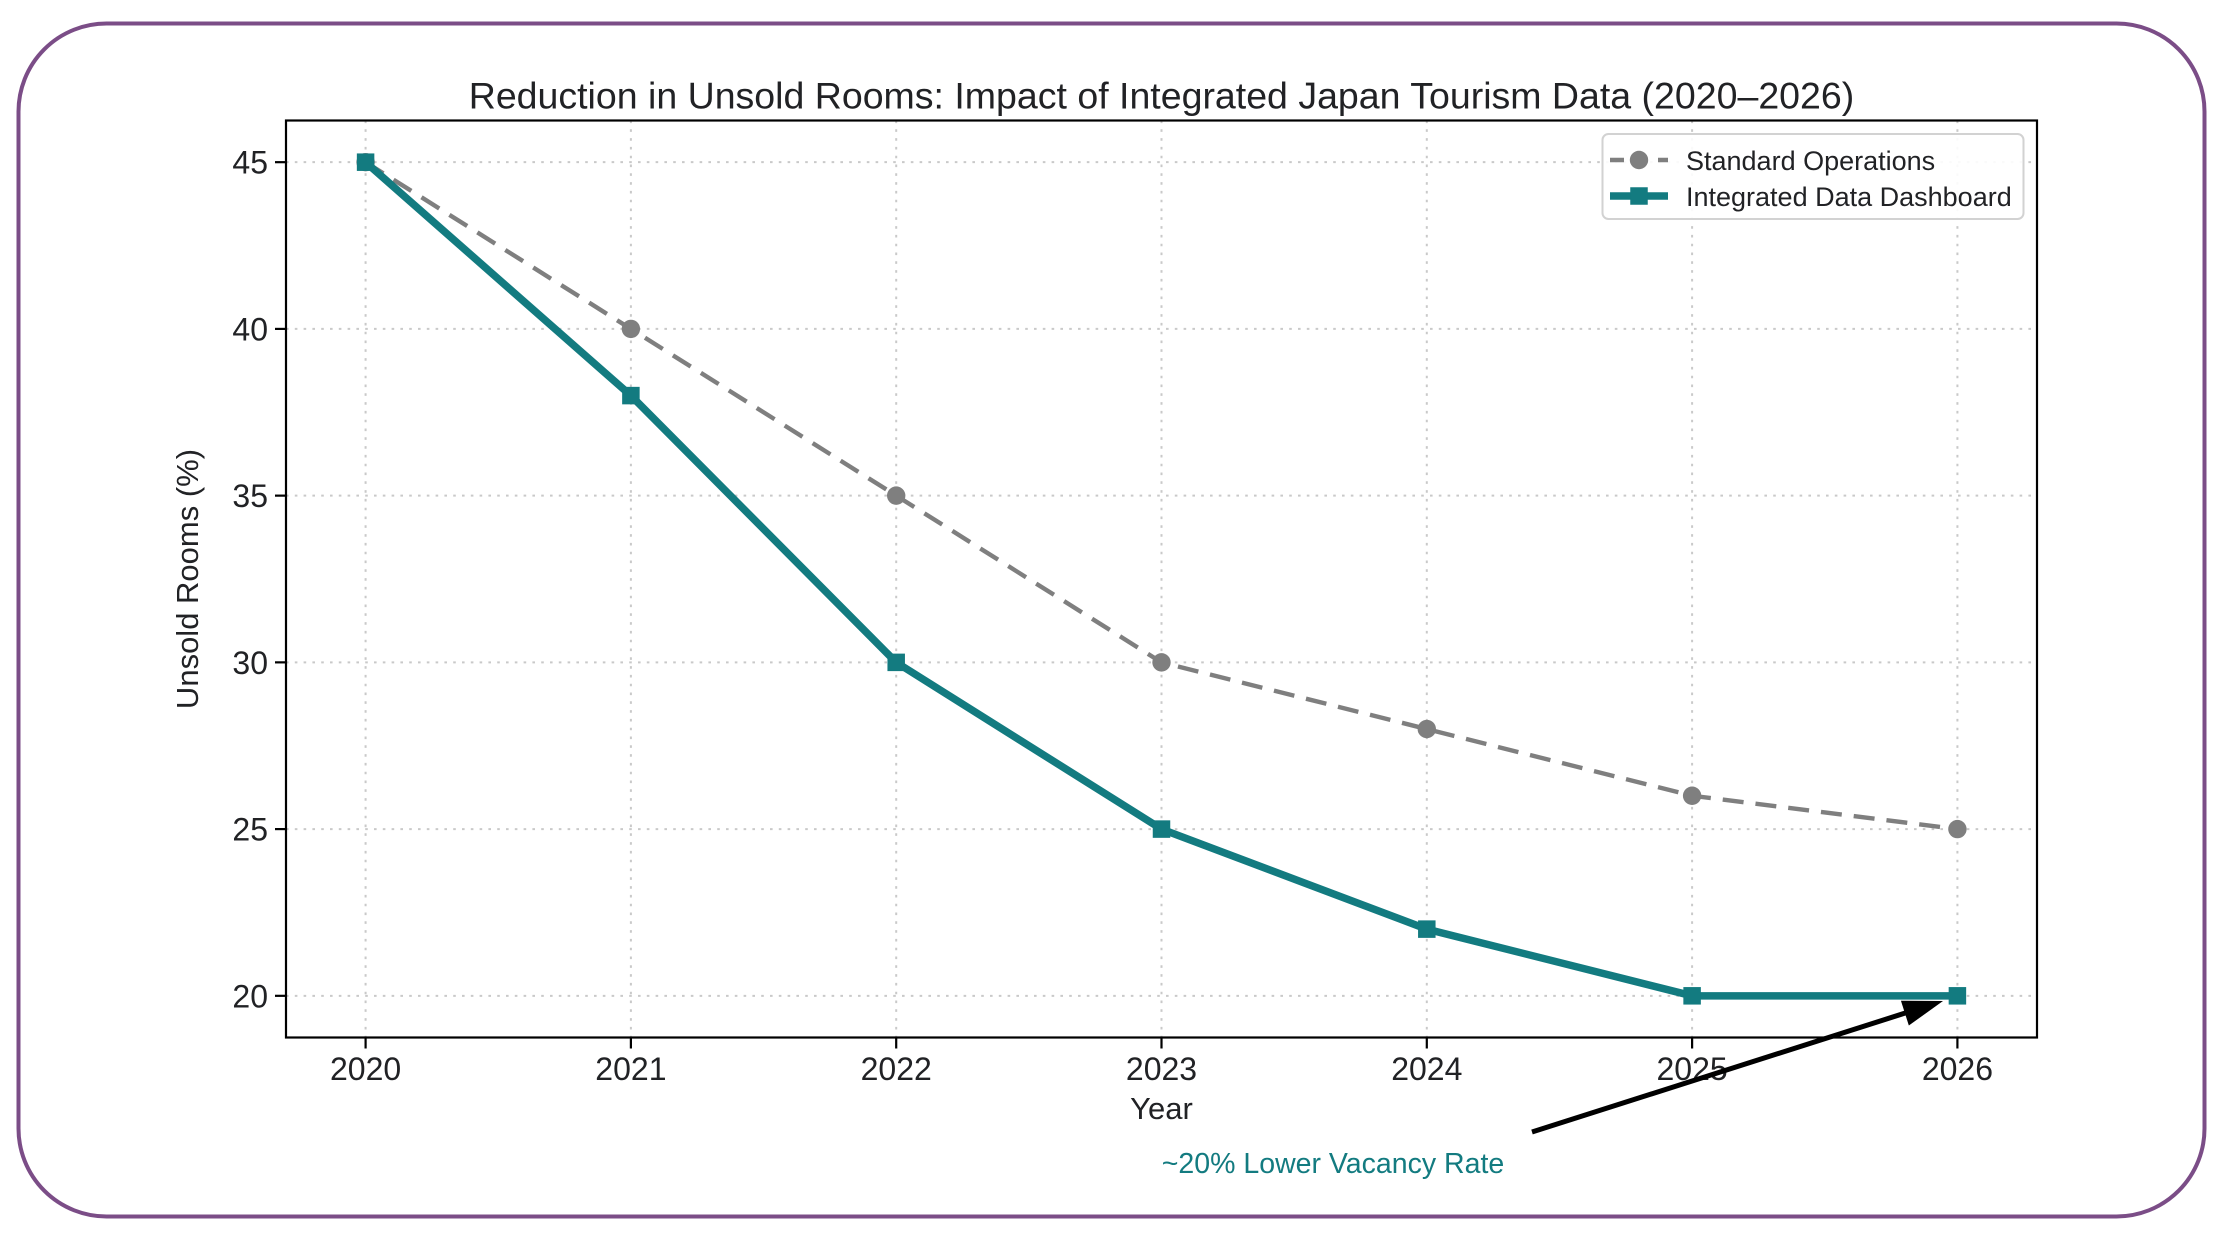 This screenshot has height=1245, width=2223. Describe the element at coordinates (250, 329) in the screenshot. I see `y-tick-label: 40` at that location.